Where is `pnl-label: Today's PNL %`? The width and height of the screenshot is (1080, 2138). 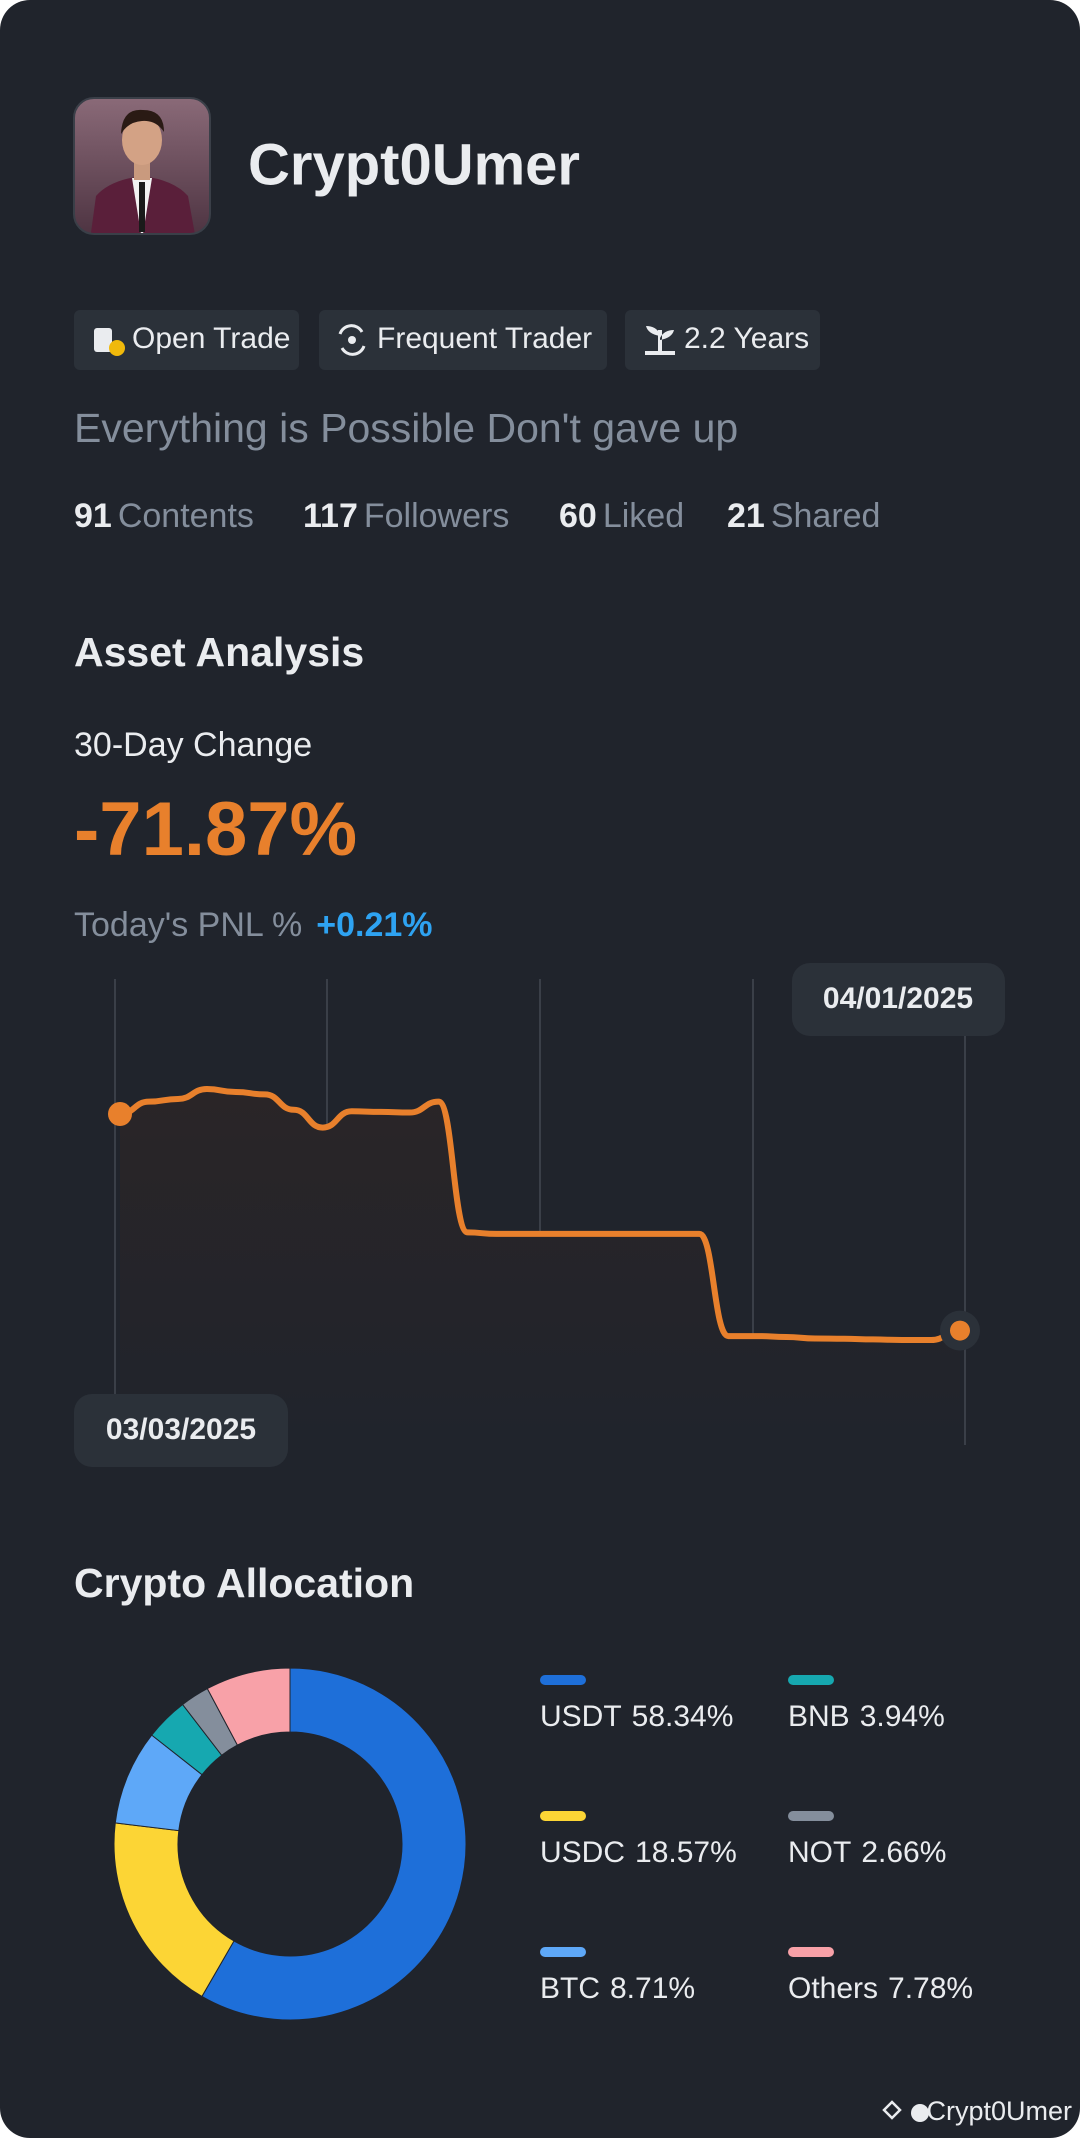
pnl-label: Today's PNL % is located at coordinates (188, 925).